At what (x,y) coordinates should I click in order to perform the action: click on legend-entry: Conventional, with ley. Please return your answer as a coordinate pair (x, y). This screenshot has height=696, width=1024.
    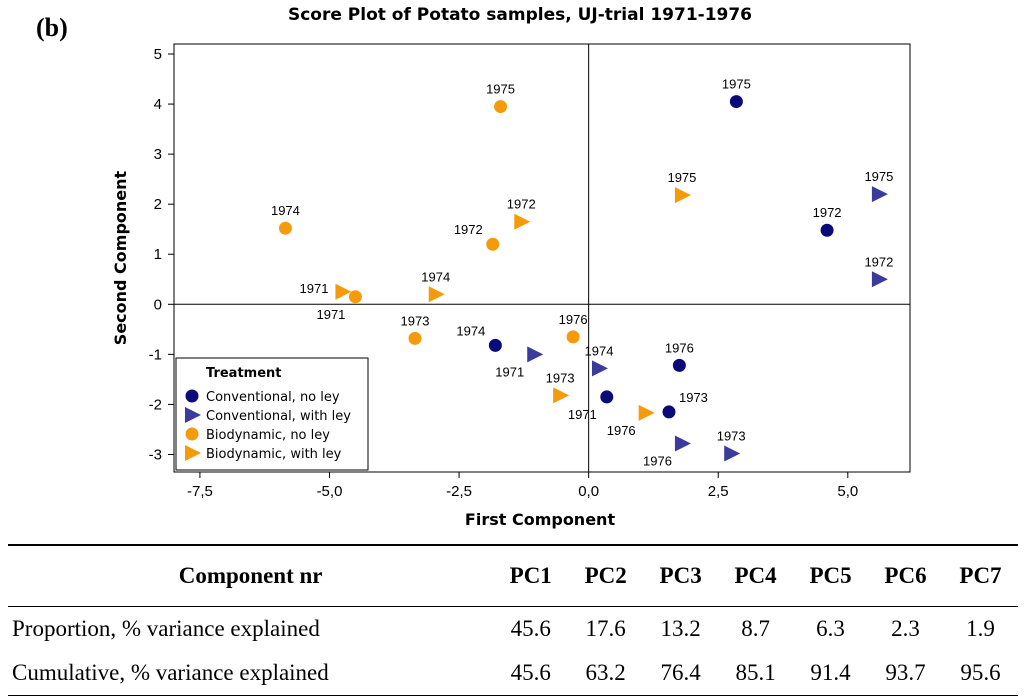
    Looking at the image, I should click on (278, 416).